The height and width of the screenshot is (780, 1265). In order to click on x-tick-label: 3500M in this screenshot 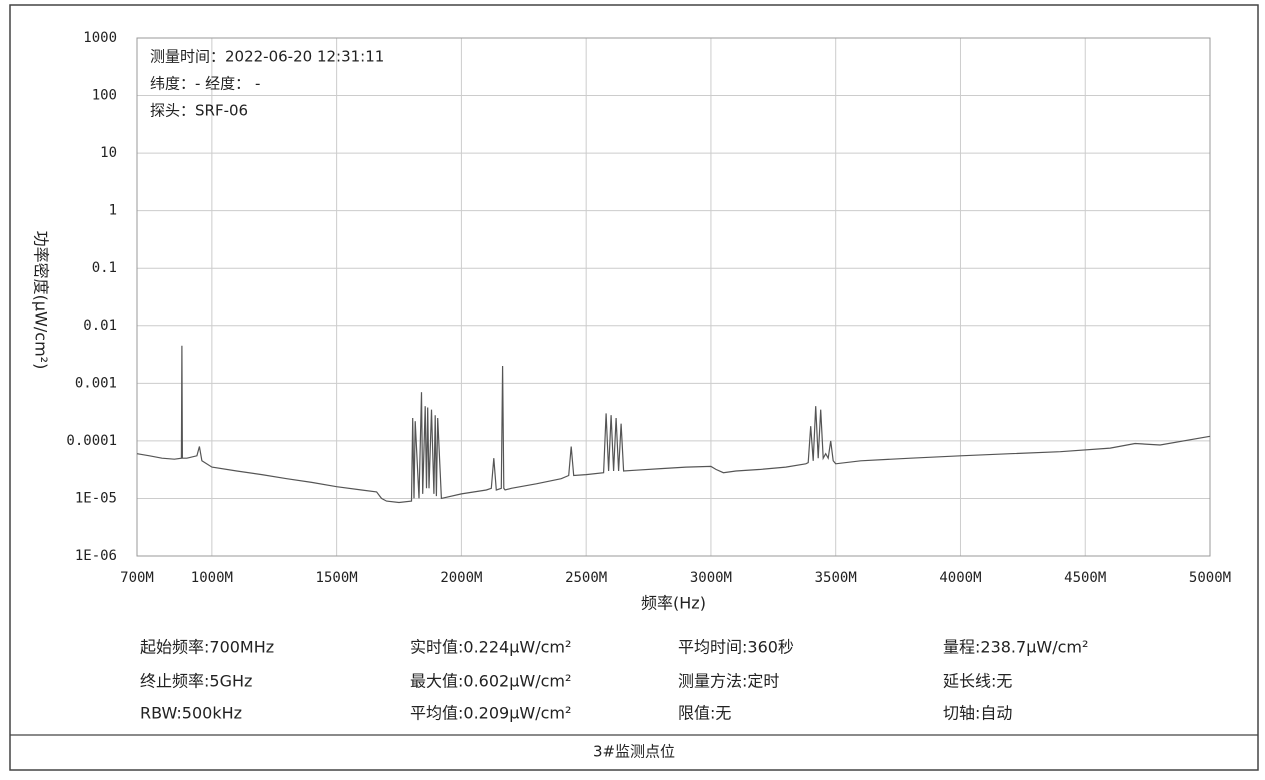, I will do `click(836, 578)`.